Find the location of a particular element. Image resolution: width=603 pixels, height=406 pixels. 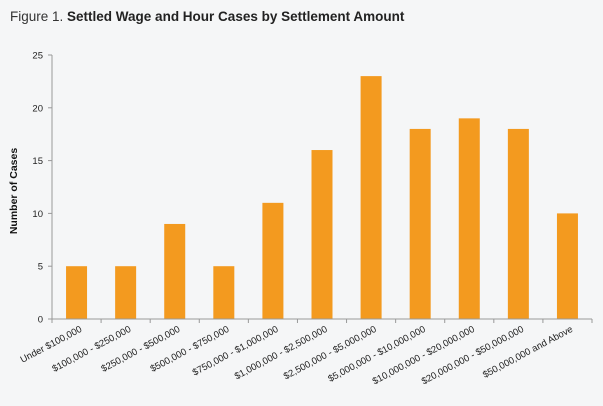

y-tick-label: 0 is located at coordinates (40, 320).